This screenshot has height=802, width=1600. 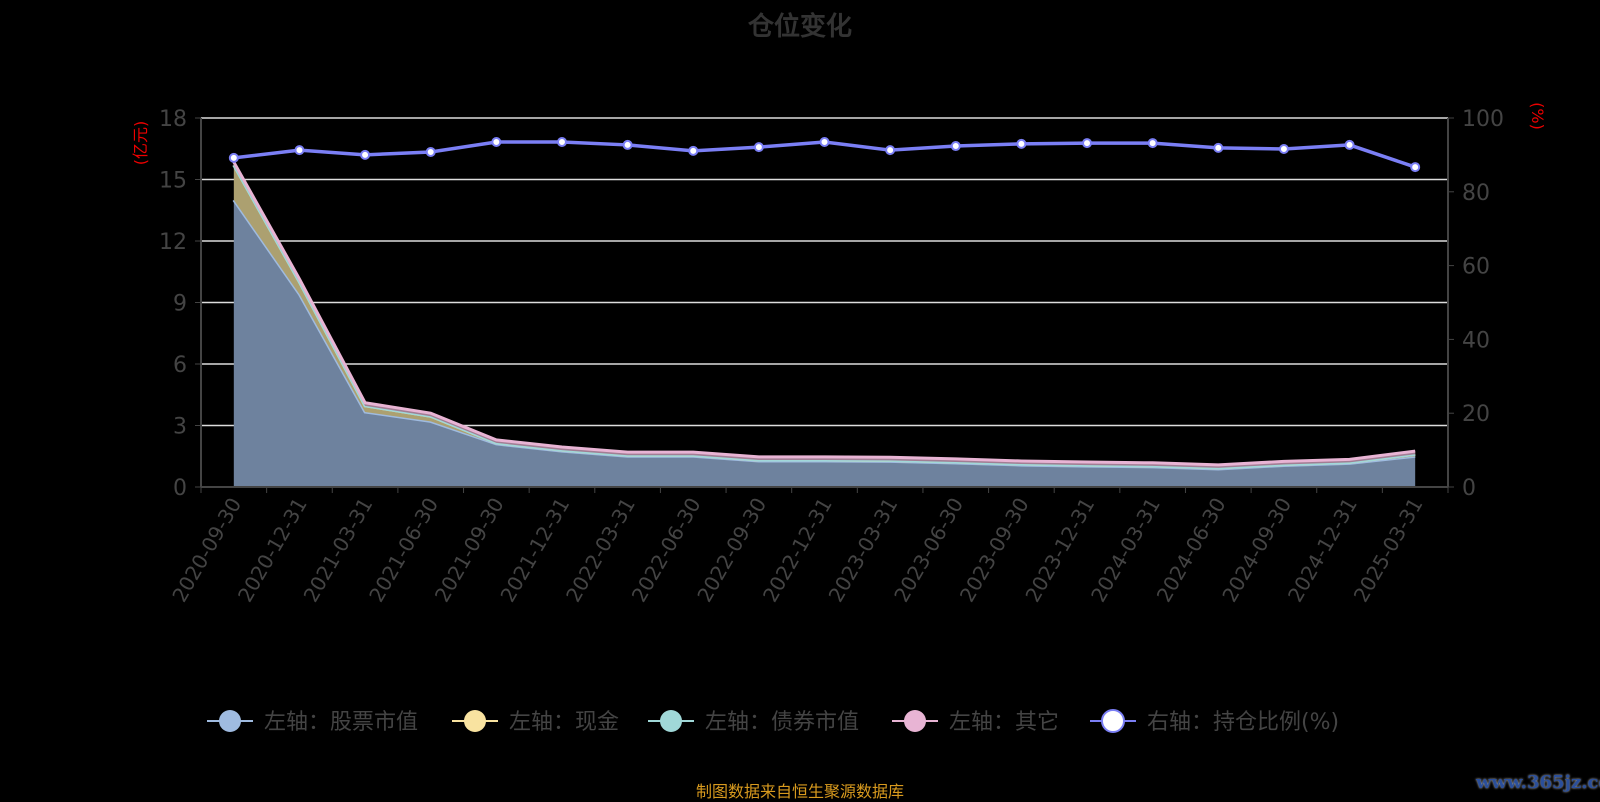 What do you see at coordinates (1125, 550) in the screenshot?
I see `x-tick-label: 2024-03-31` at bounding box center [1125, 550].